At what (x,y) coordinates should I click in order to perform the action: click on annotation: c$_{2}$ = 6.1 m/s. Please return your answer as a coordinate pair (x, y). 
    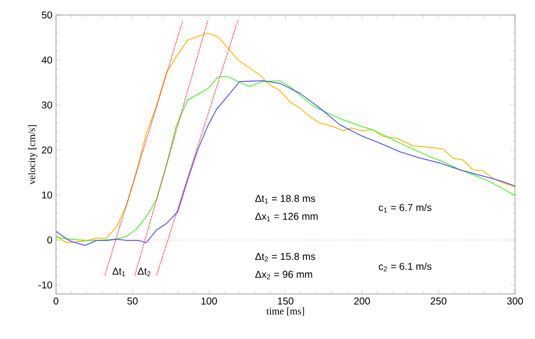
    Looking at the image, I should click on (405, 267).